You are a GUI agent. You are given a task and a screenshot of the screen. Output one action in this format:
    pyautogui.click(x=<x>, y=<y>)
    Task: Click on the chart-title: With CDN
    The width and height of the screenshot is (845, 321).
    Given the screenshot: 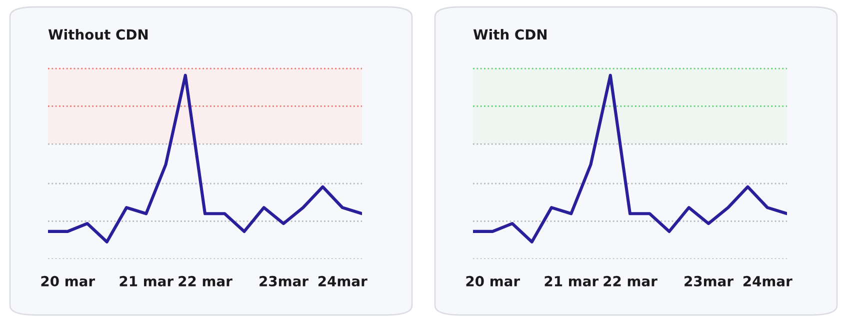 What is the action you would take?
    pyautogui.click(x=510, y=34)
    